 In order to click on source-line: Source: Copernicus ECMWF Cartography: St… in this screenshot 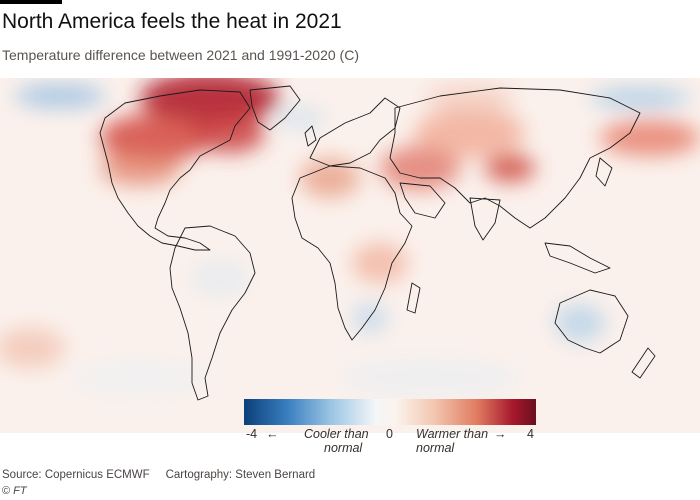, I will do `click(158, 475)`.